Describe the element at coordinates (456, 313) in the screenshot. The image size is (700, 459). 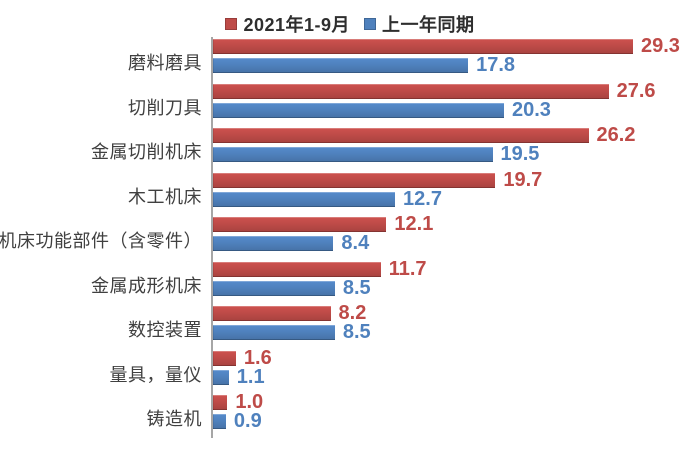
I see `bar-row: 8.2` at that location.